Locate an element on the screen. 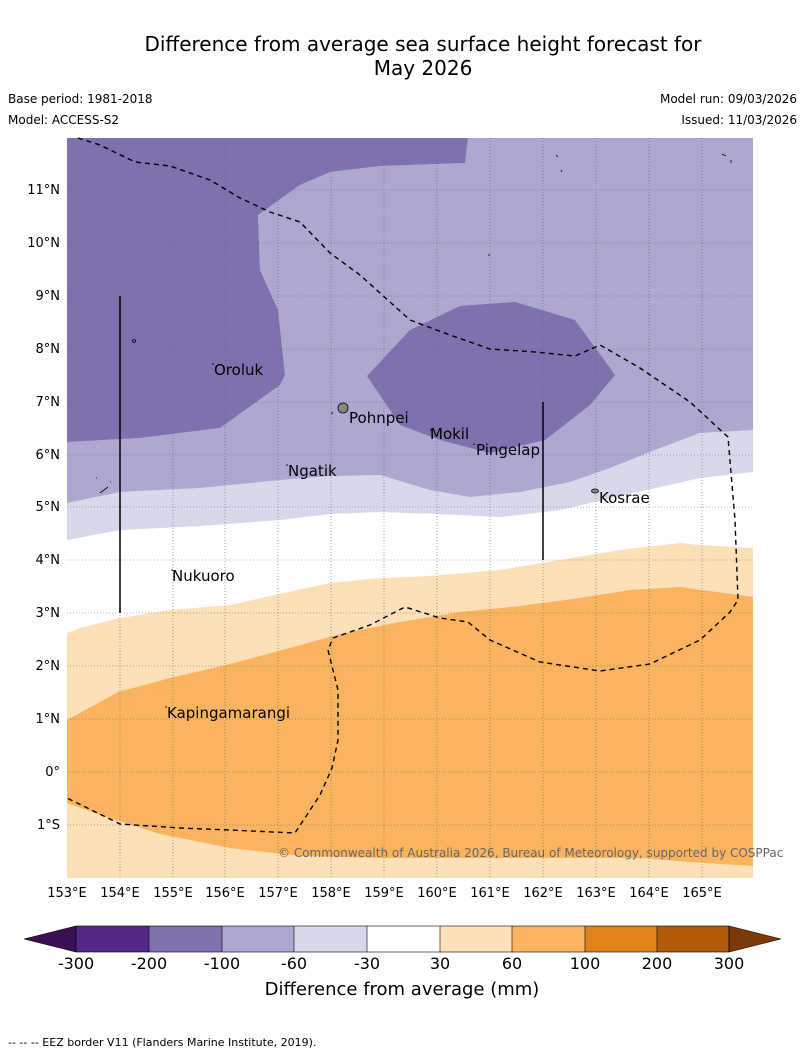 The width and height of the screenshot is (804, 1058). lat-label: 11°N is located at coordinates (43, 190).